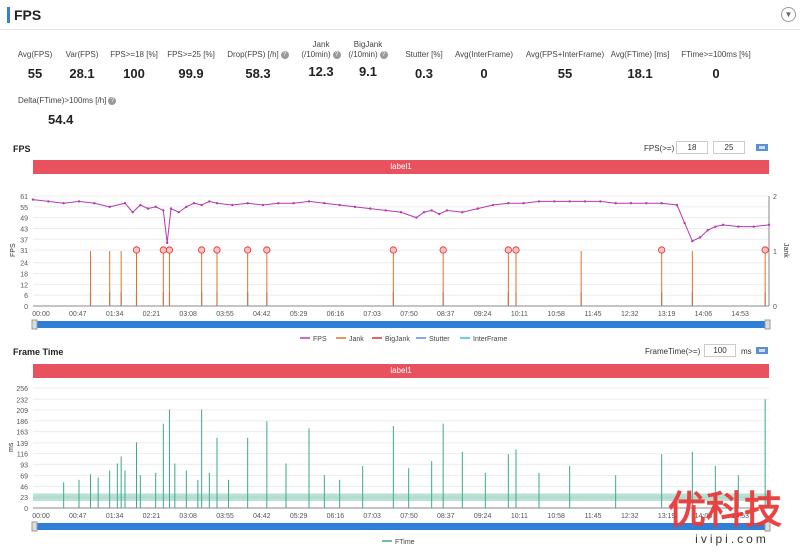  I want to click on metric-label-sub: (/10min)?, so click(368, 55).